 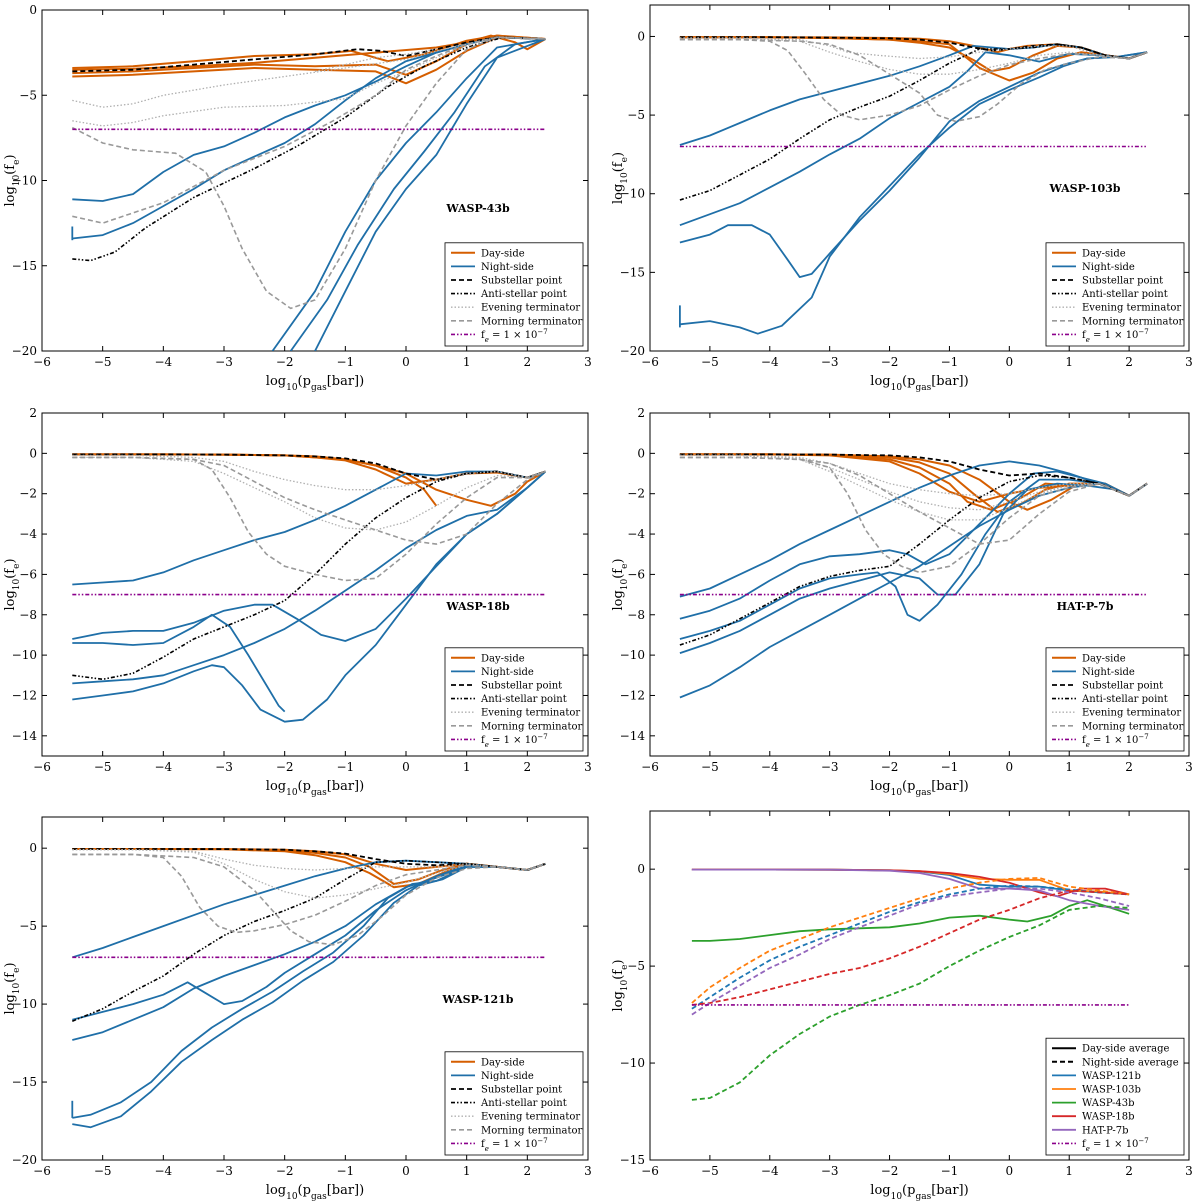 I want to click on legend-label: WASP-18b, so click(x=1108, y=1117).